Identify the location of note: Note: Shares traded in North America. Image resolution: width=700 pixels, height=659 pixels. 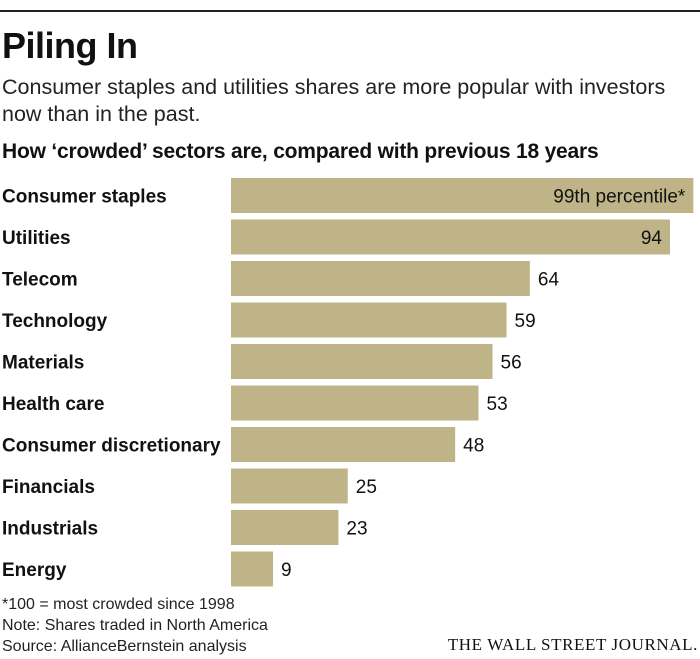
(135, 625).